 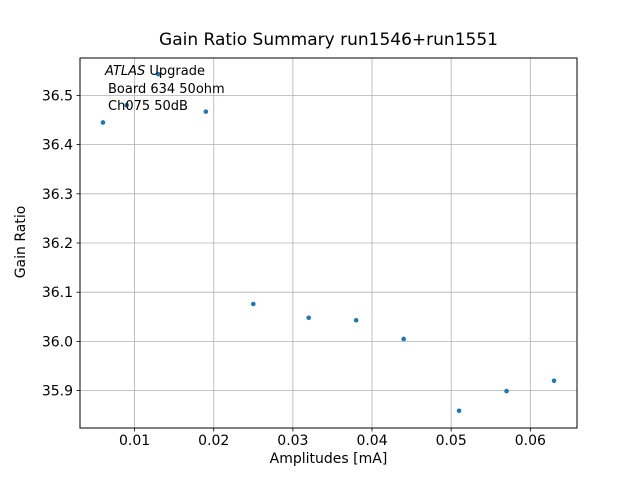 I want to click on x-tick-label: 0.05, so click(x=451, y=441).